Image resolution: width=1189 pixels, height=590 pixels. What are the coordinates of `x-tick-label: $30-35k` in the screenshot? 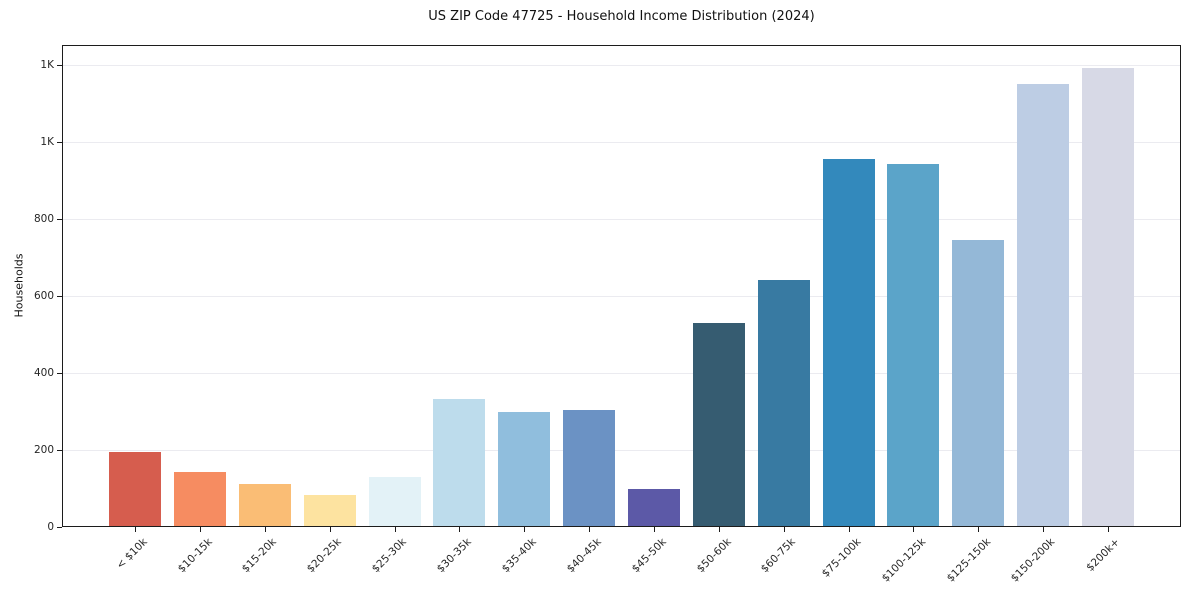 It's located at (454, 556).